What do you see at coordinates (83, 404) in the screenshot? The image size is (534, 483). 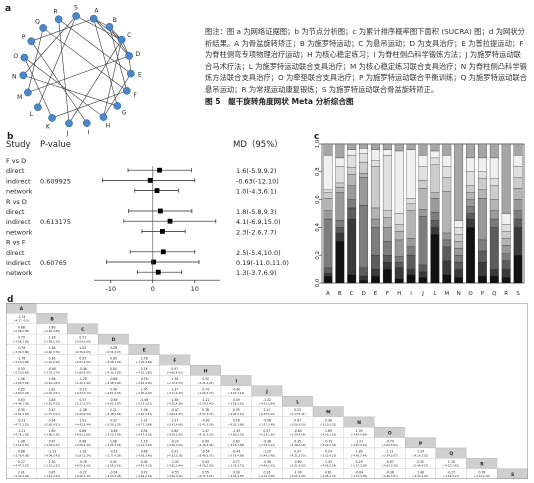 I see `league-cell-ci-9-2: (-2.17,3.07)` at bounding box center [83, 404].